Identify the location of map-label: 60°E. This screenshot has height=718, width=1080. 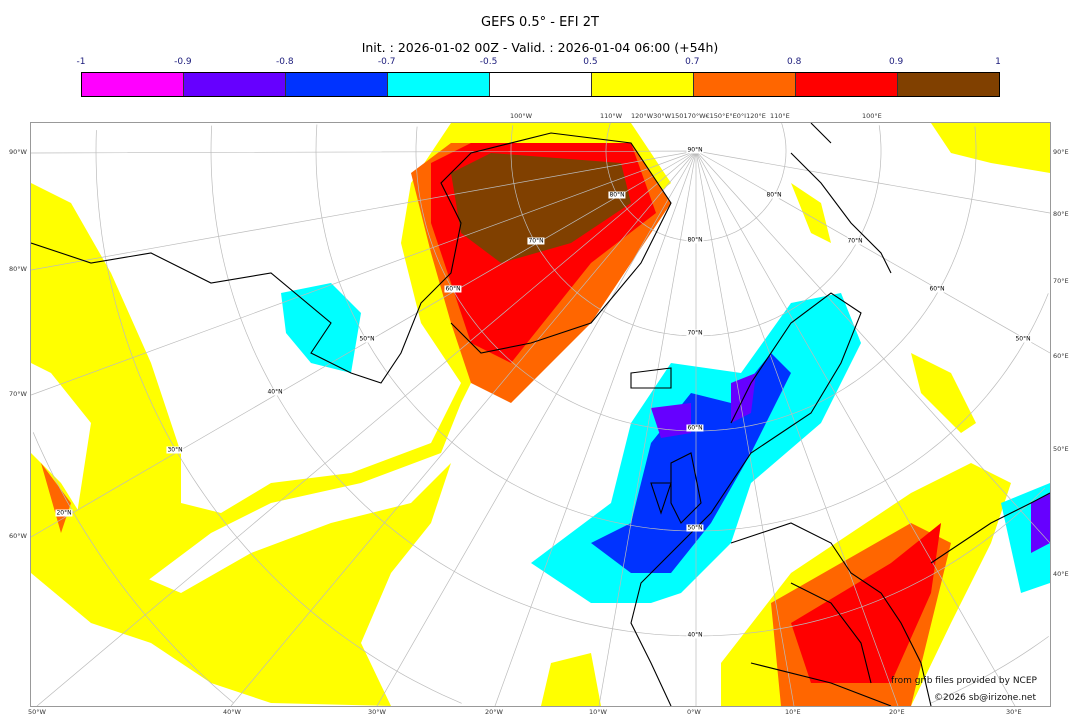
(1061, 356).